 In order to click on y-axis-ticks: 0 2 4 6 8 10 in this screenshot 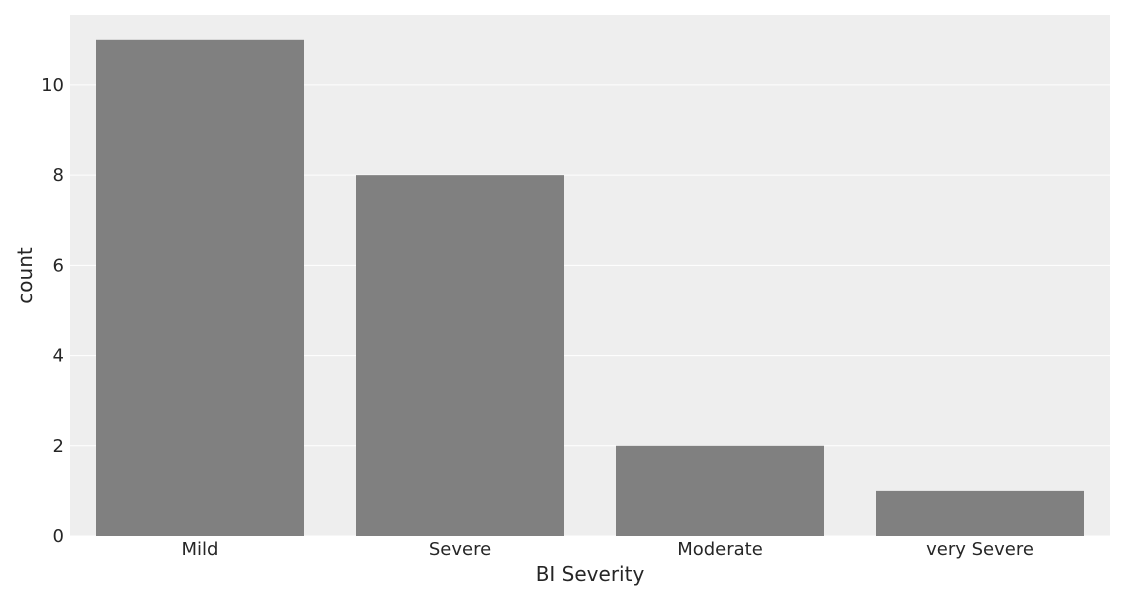, I will do `click(52, 311)`.